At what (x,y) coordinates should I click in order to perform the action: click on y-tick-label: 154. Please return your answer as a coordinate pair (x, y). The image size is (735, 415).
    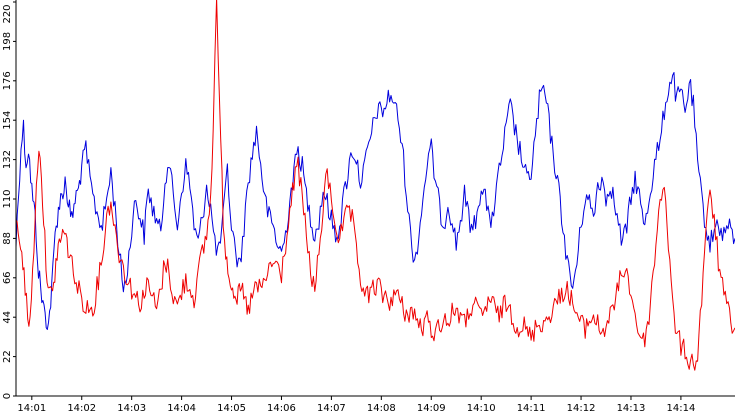
    Looking at the image, I should click on (7, 120).